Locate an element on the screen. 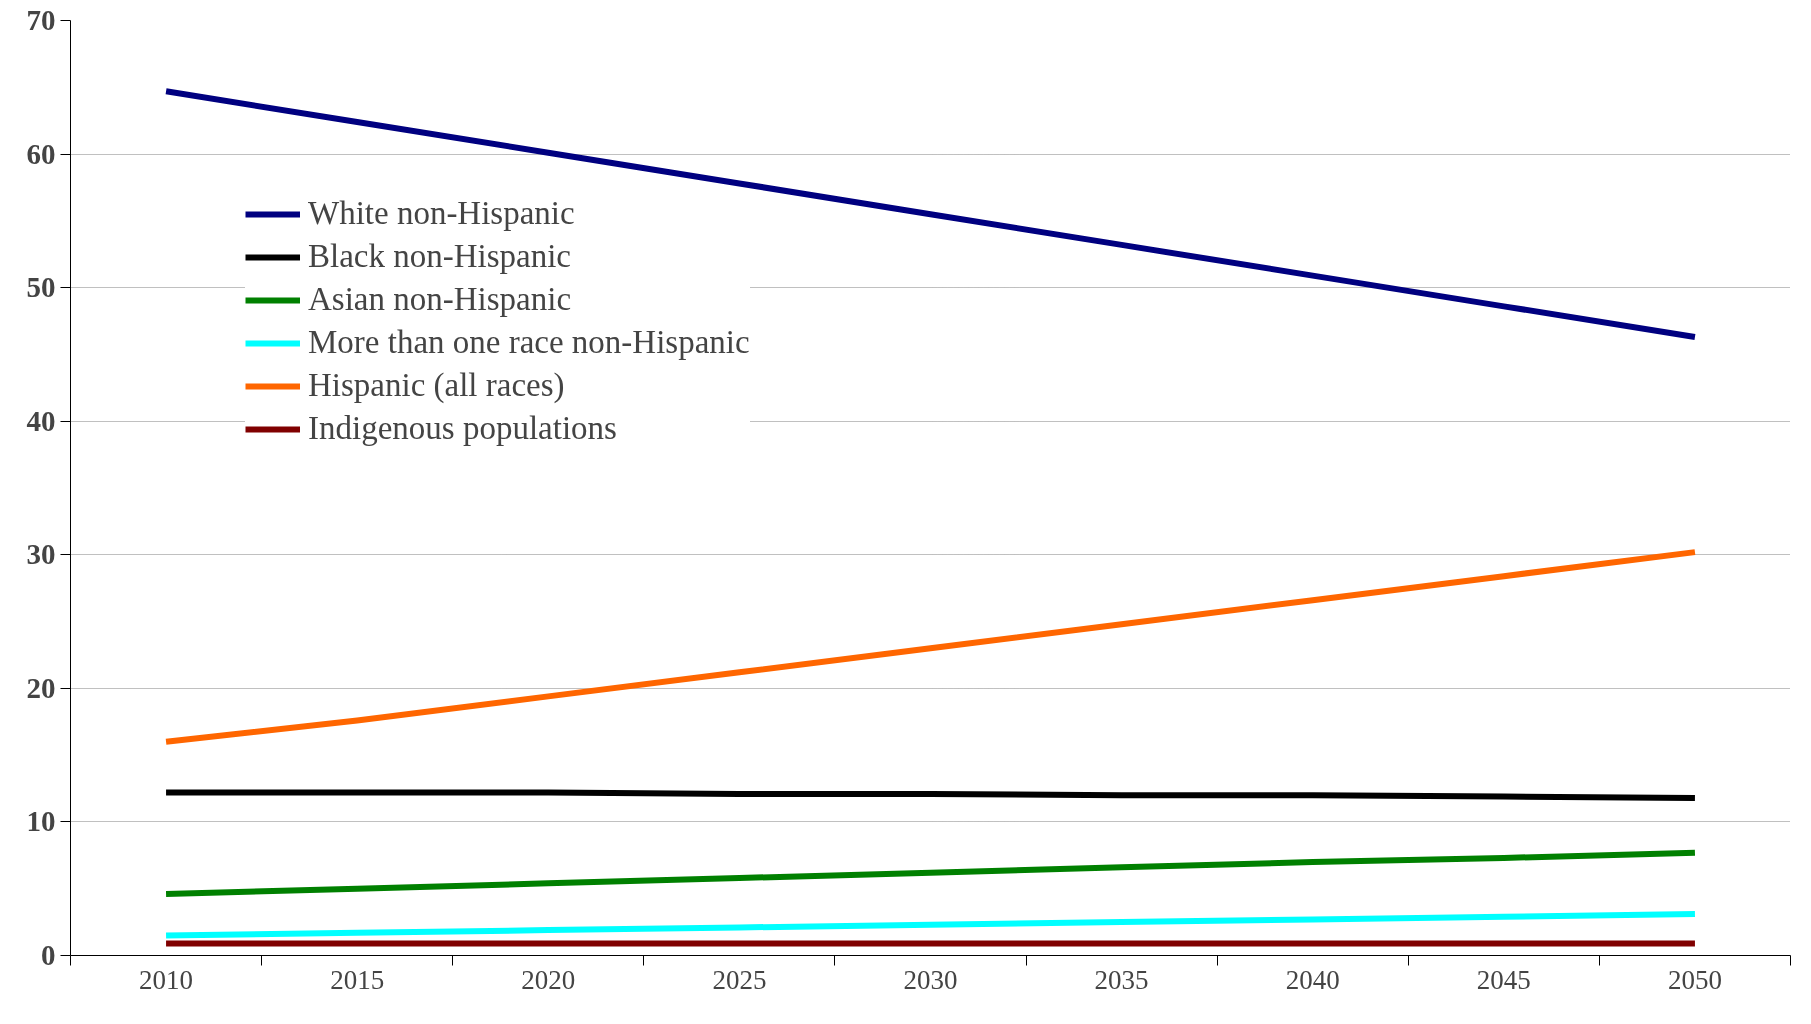 The width and height of the screenshot is (1811, 1024). x-tick-label: 2035 is located at coordinates (1121, 979).